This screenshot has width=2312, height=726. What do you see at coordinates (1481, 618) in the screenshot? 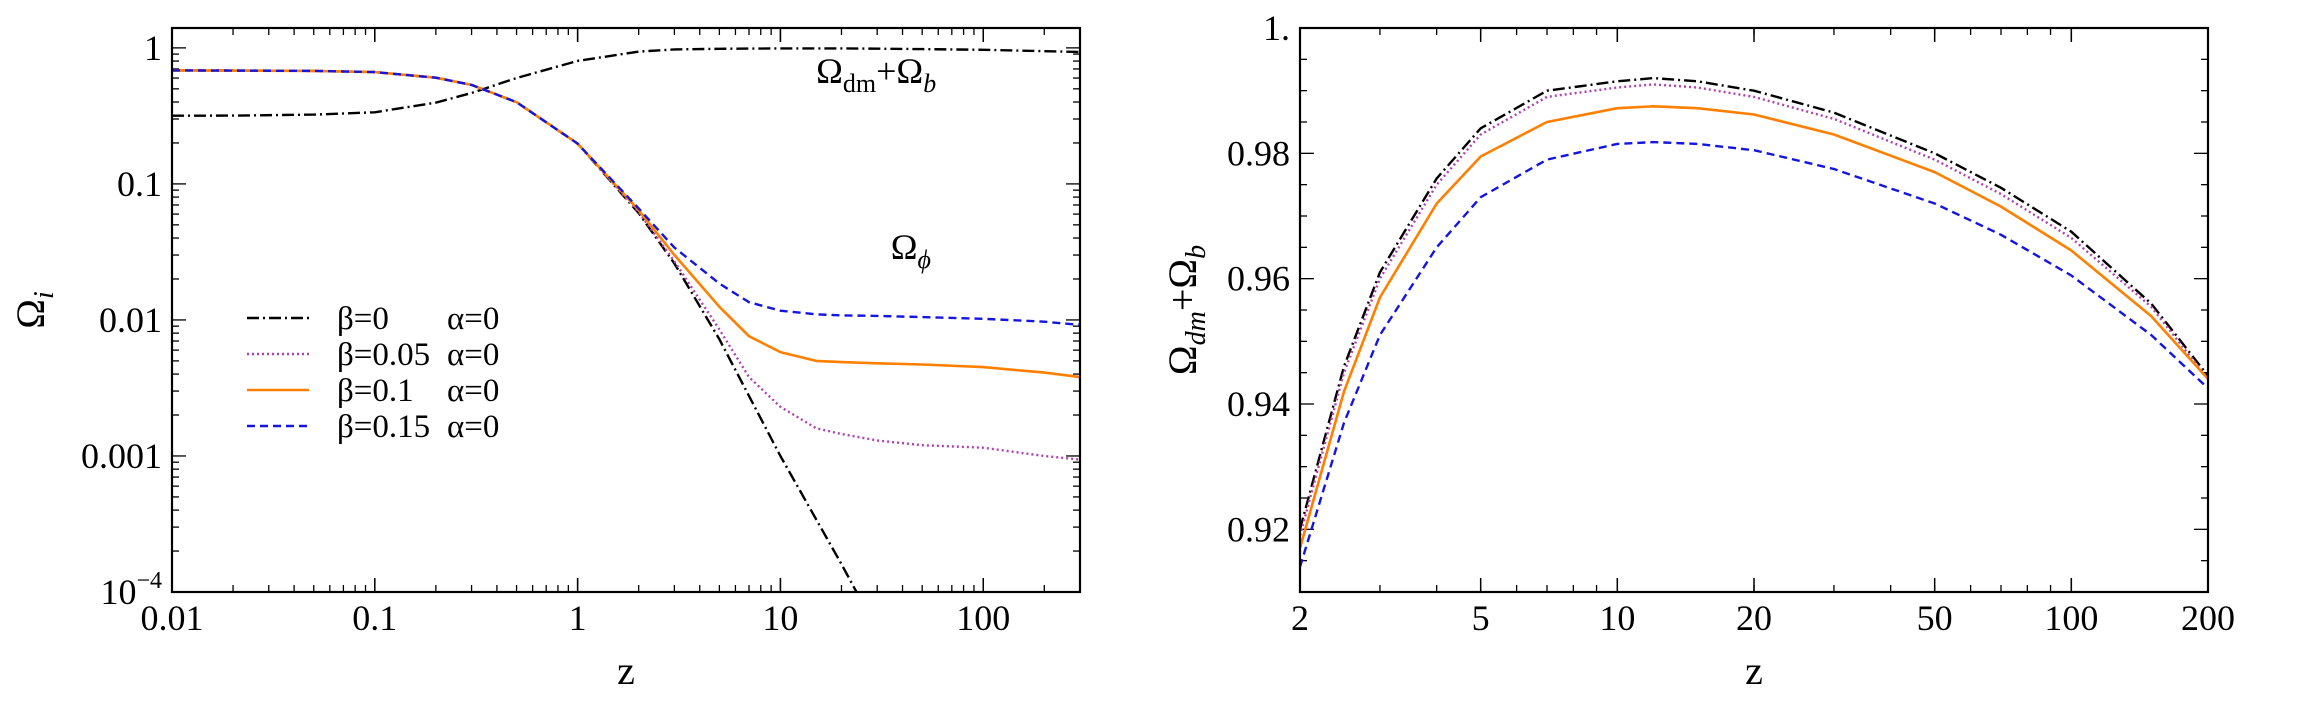
I see `x-tick-label: 5` at bounding box center [1481, 618].